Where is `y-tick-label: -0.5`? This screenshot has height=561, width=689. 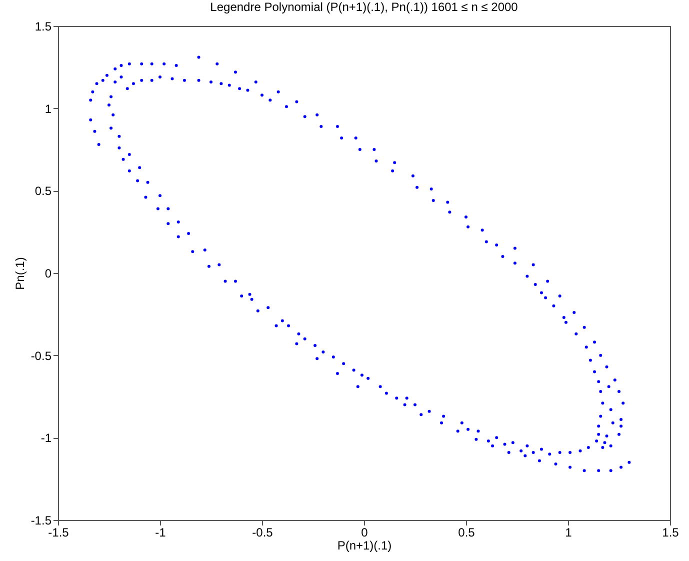
y-tick-label: -0.5 is located at coordinates (41, 355).